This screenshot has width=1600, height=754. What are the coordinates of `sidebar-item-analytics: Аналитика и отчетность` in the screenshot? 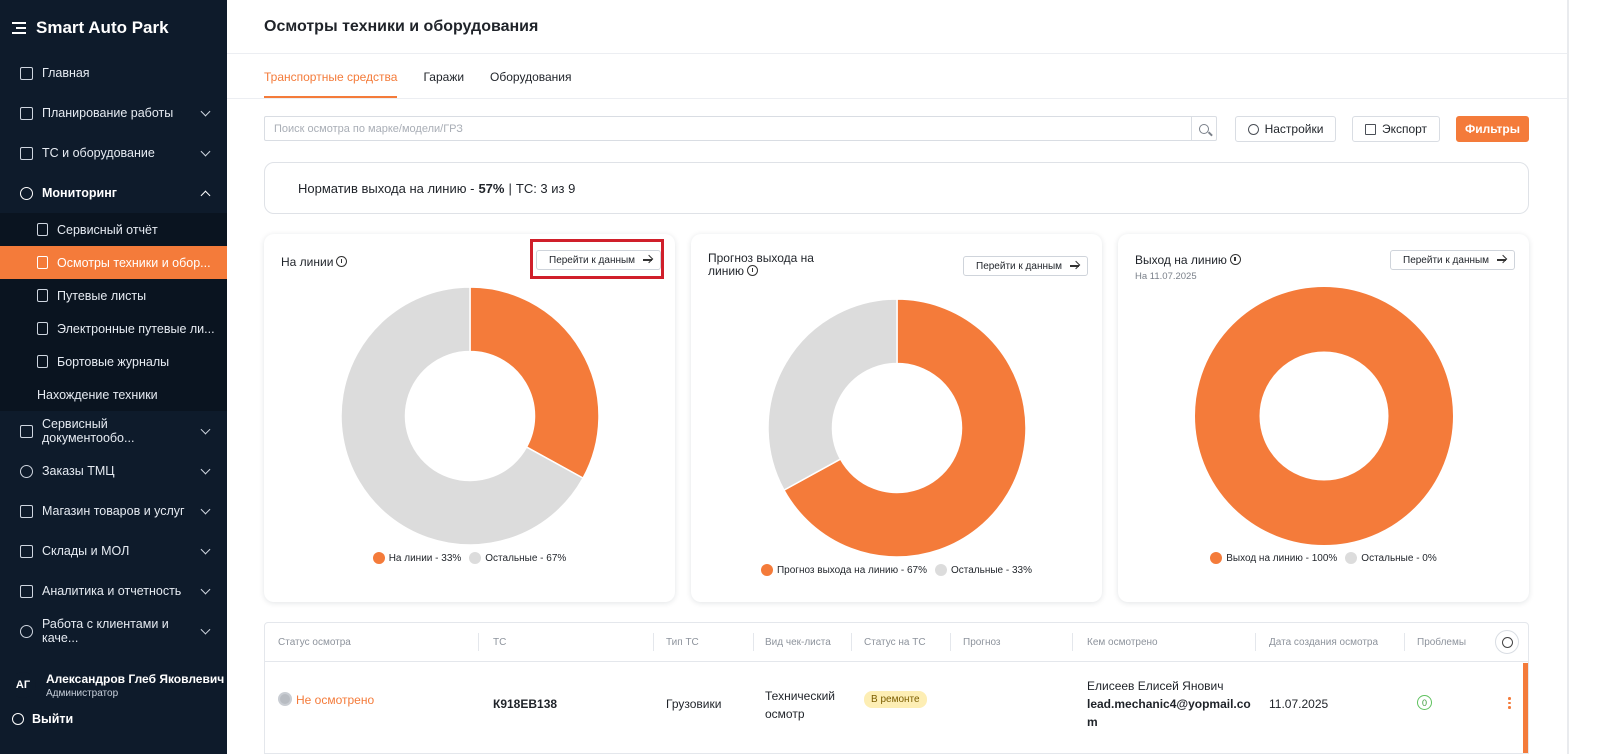 It's located at (113, 591).